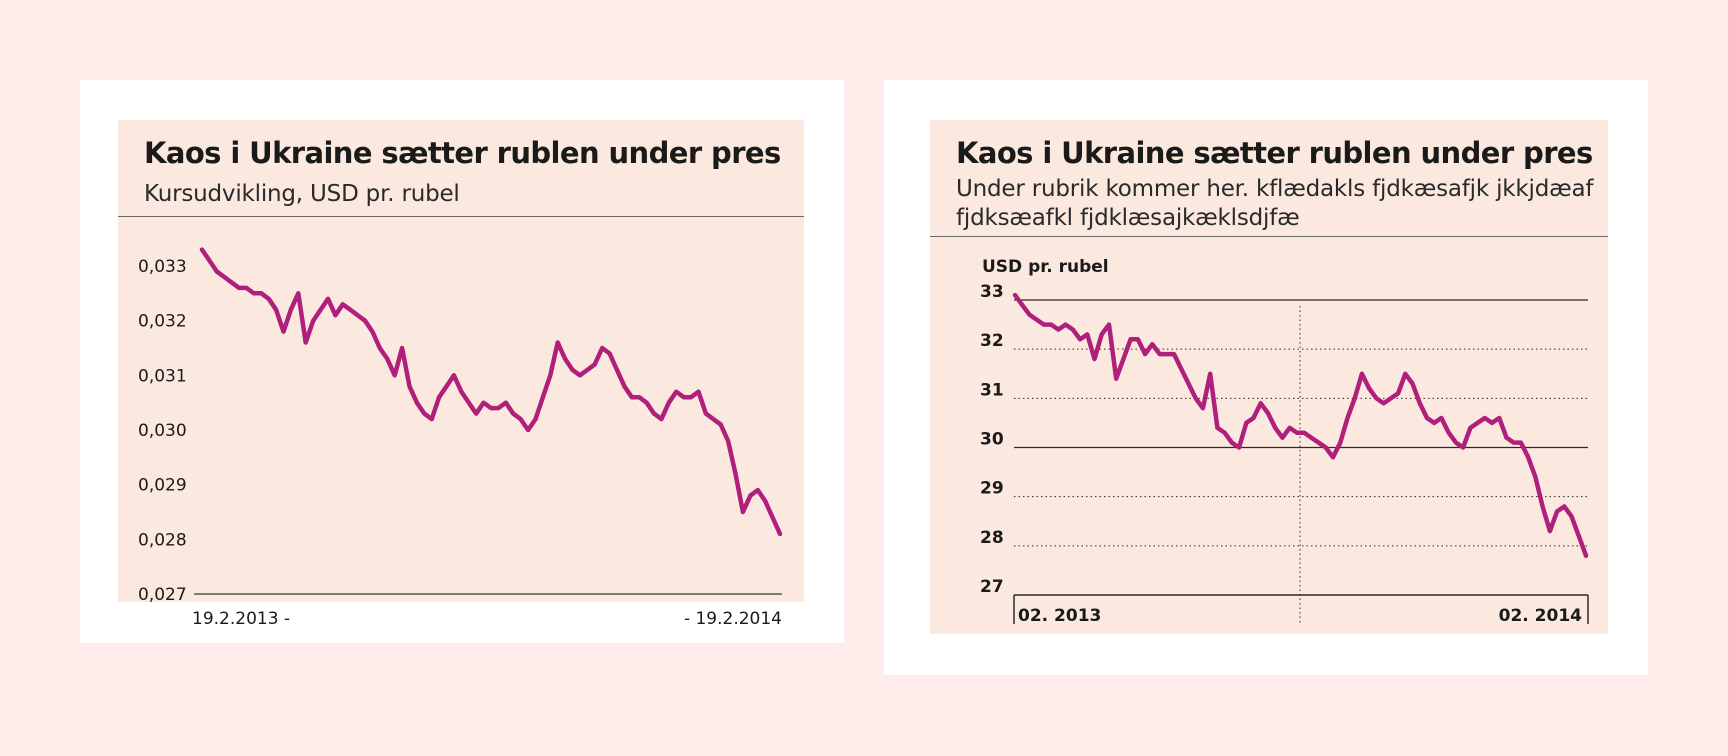  I want to click on y-tick-label: 30, so click(992, 440).